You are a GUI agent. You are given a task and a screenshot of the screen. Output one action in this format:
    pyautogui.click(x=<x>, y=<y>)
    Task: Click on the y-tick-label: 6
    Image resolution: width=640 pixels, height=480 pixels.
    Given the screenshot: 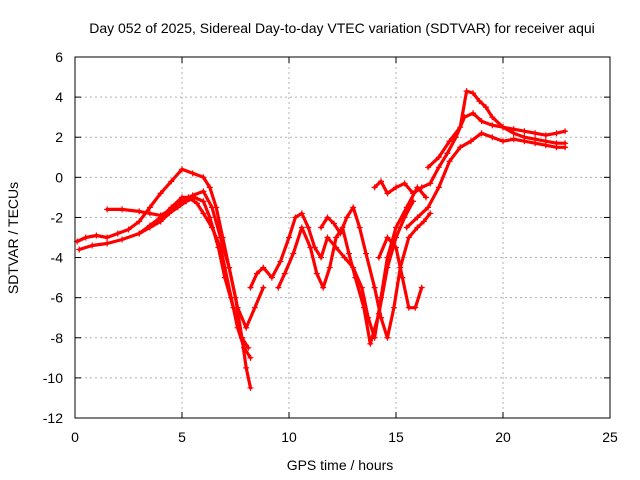 What is the action you would take?
    pyautogui.click(x=59, y=57)
    